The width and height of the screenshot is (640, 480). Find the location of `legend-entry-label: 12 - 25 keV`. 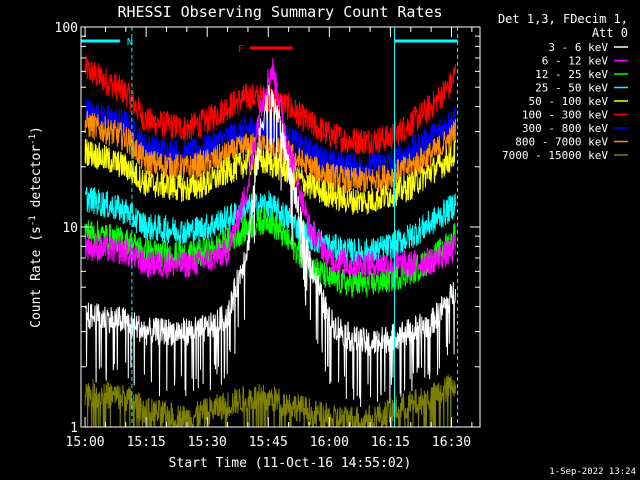

legend-entry-label: 12 - 25 keV is located at coordinates (571, 74).